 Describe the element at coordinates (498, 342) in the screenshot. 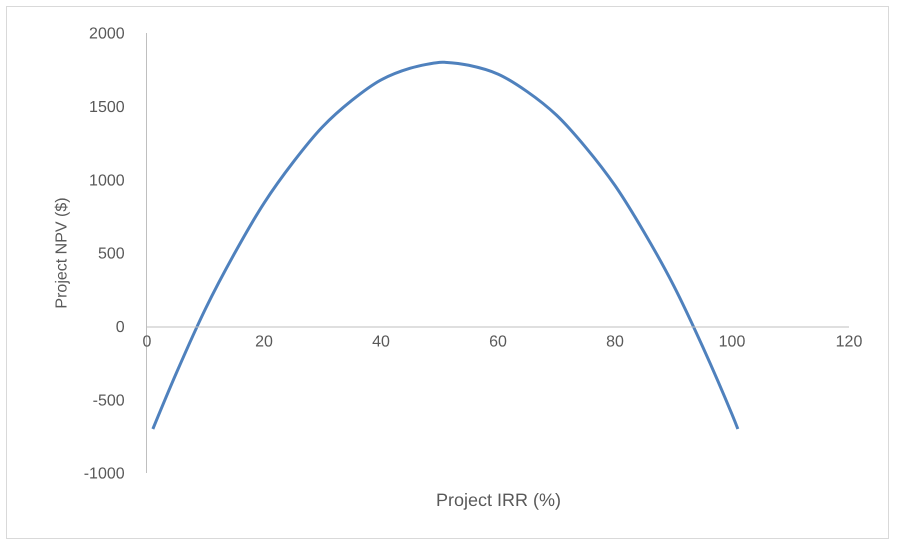

I see `x-tick-label: 60` at that location.